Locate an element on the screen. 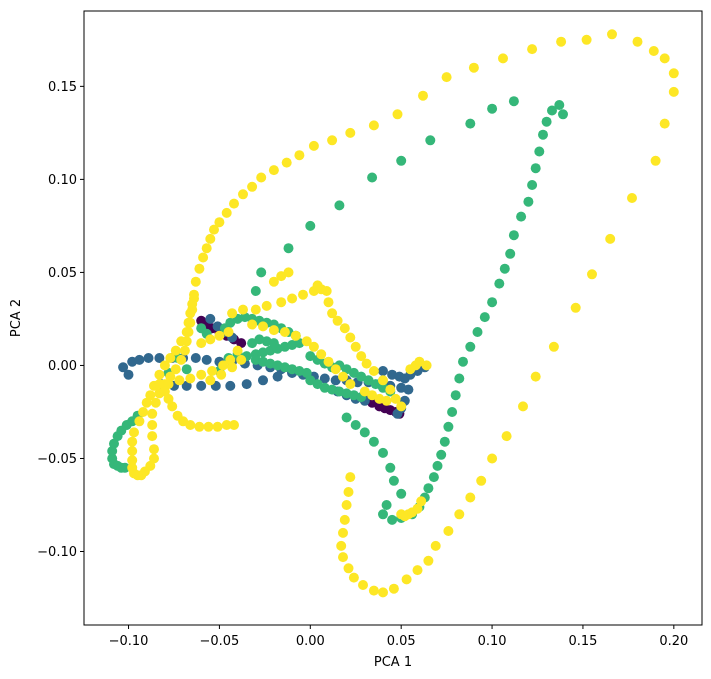 Image resolution: width=711 pixels, height=679 pixels. x-tick-label: 0.05 is located at coordinates (401, 641).